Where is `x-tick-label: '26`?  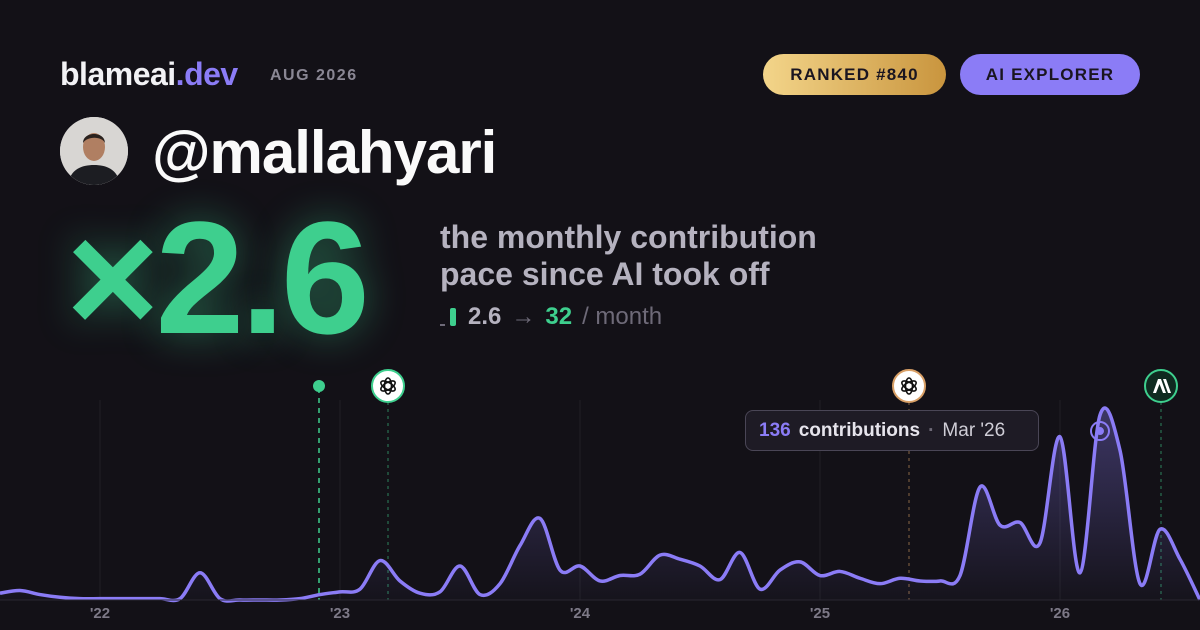 x-tick-label: '26 is located at coordinates (1060, 613).